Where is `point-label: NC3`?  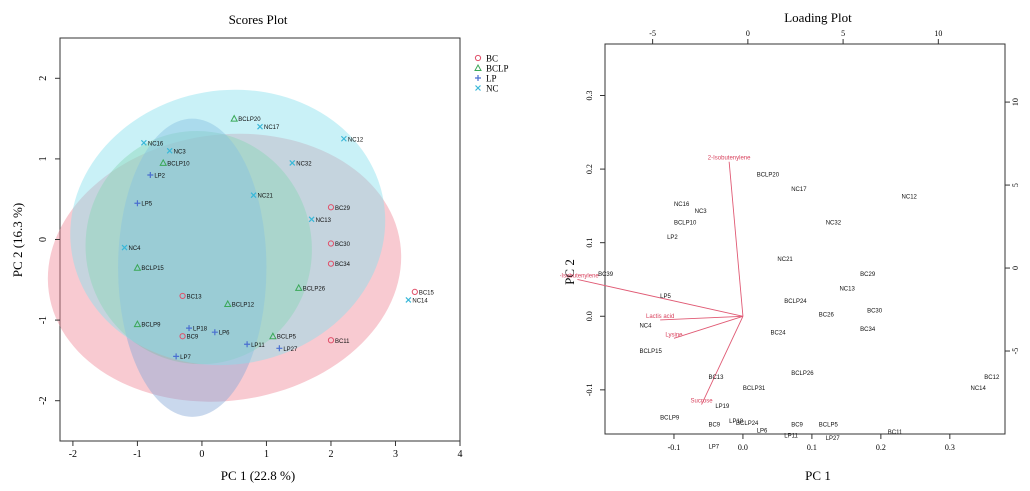 point-label: NC3 is located at coordinates (180, 152).